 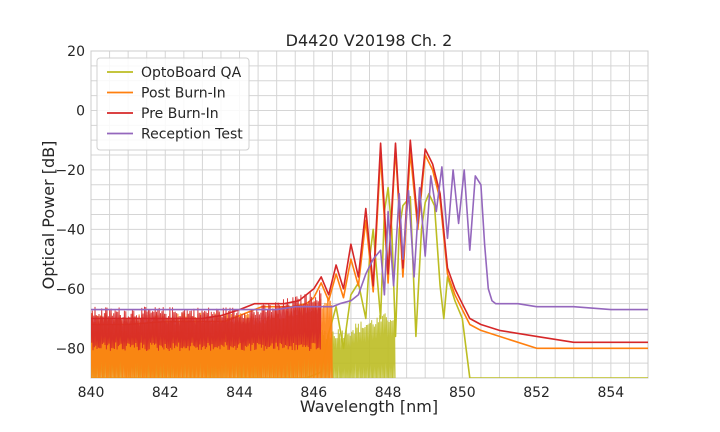 What do you see at coordinates (70, 230) in the screenshot?
I see `y-tick-label: −40` at bounding box center [70, 230].